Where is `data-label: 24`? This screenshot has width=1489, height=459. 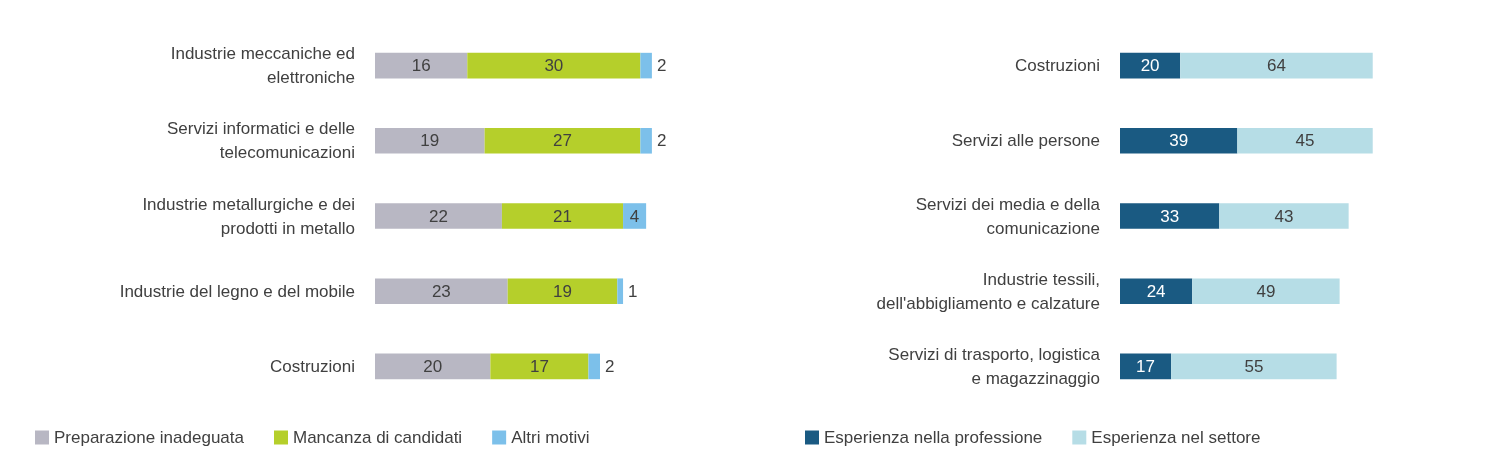
data-label: 24 is located at coordinates (1156, 291).